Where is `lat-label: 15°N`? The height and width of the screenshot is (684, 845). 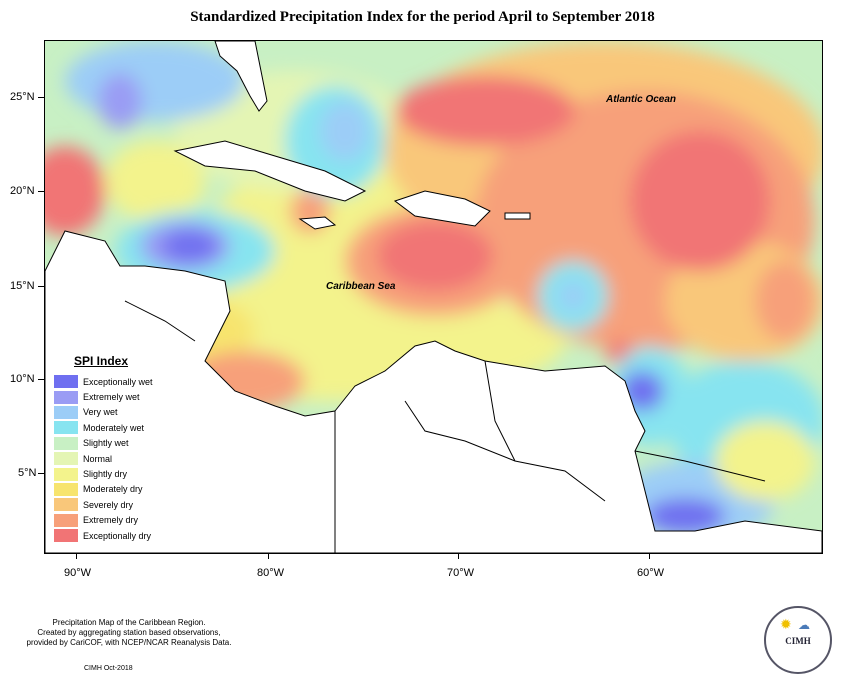 lat-label: 15°N is located at coordinates (22, 286).